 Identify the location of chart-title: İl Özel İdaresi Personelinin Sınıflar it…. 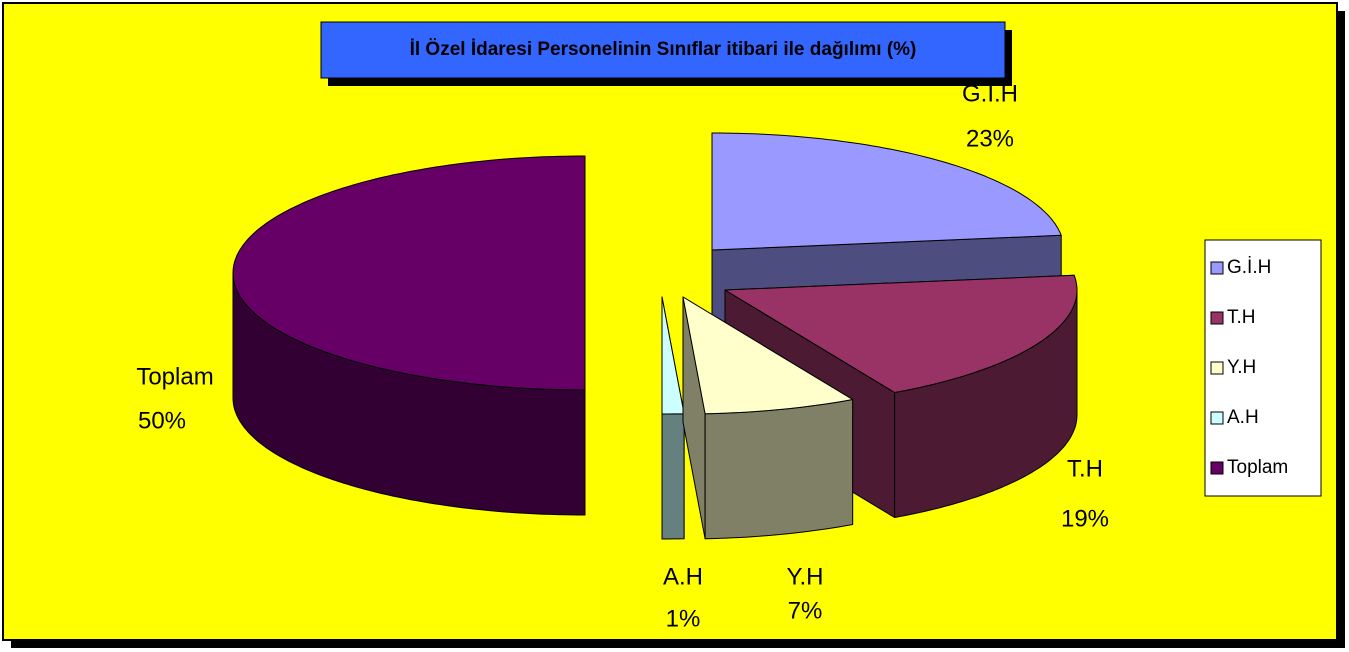
(663, 49).